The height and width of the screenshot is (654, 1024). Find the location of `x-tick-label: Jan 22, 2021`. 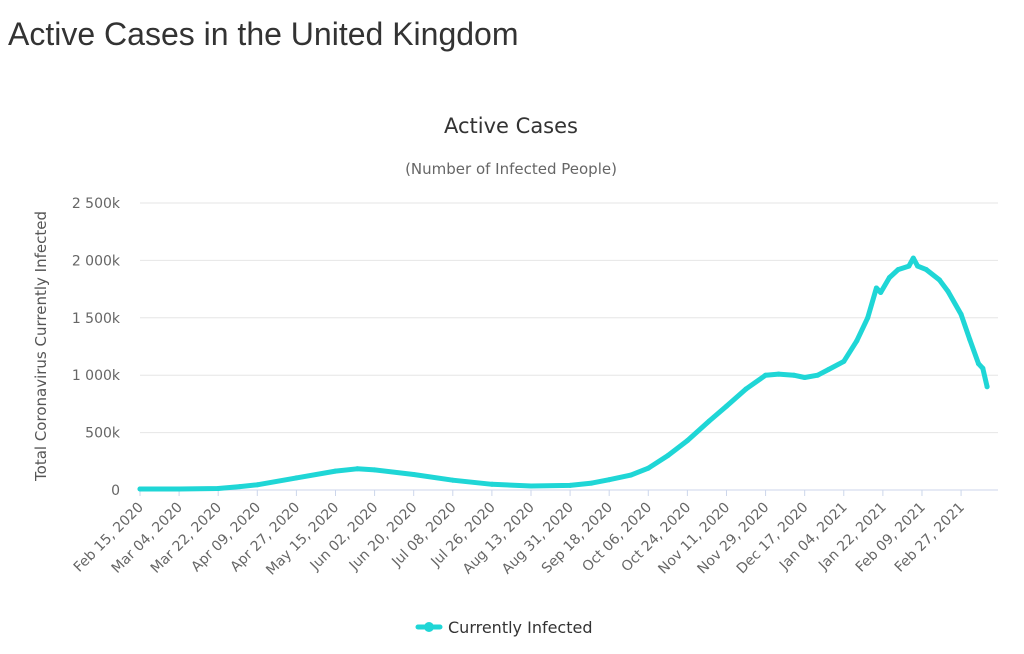

x-tick-label: Jan 22, 2021 is located at coordinates (852, 537).